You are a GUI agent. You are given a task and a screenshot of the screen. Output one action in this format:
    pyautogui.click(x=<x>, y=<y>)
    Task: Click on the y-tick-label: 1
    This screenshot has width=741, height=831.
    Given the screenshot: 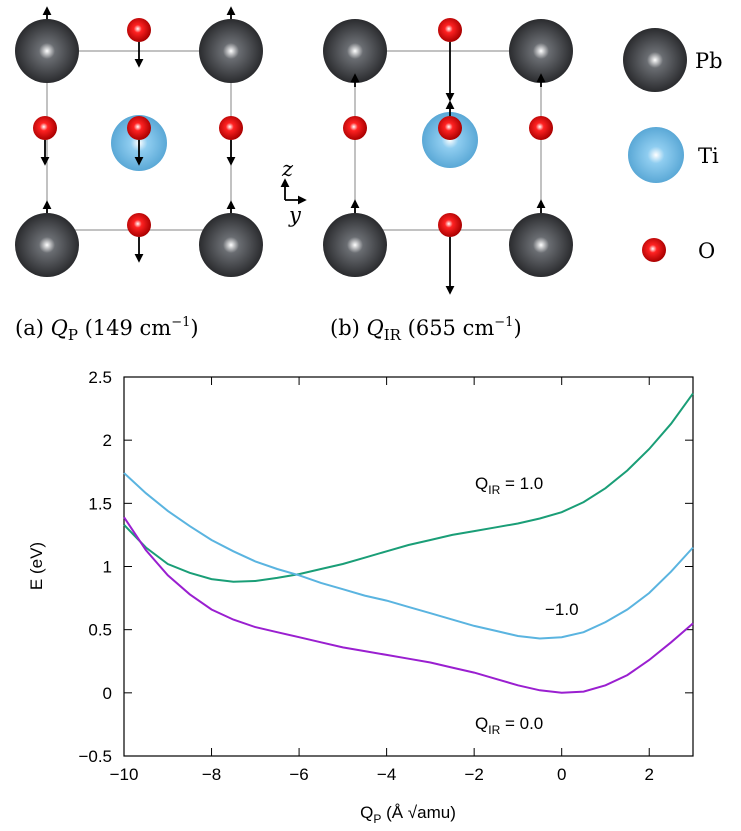 What is the action you would take?
    pyautogui.click(x=107, y=567)
    